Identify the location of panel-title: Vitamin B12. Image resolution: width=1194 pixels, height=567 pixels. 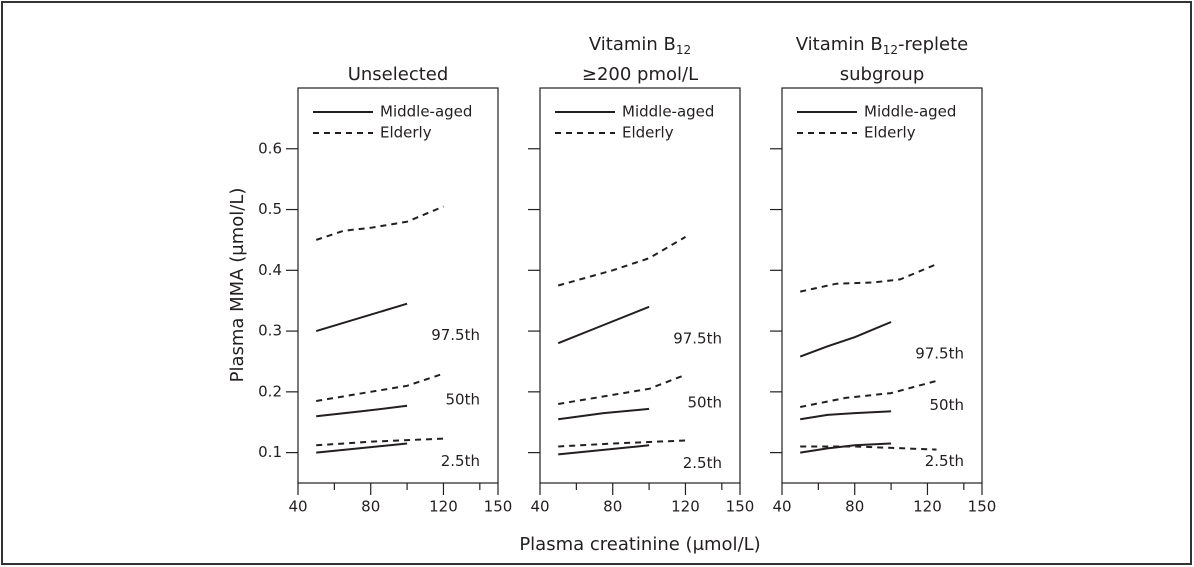
(640, 45).